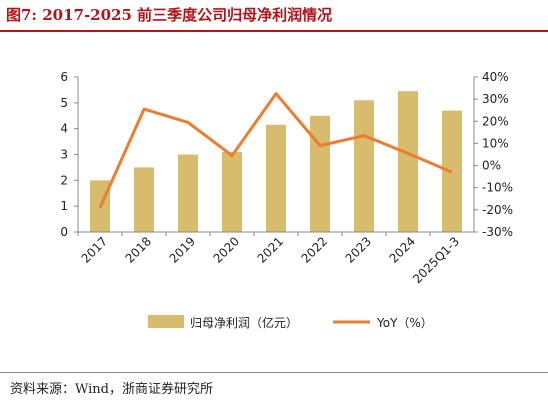 The image size is (548, 403). I want to click on source-divider, so click(274, 372).